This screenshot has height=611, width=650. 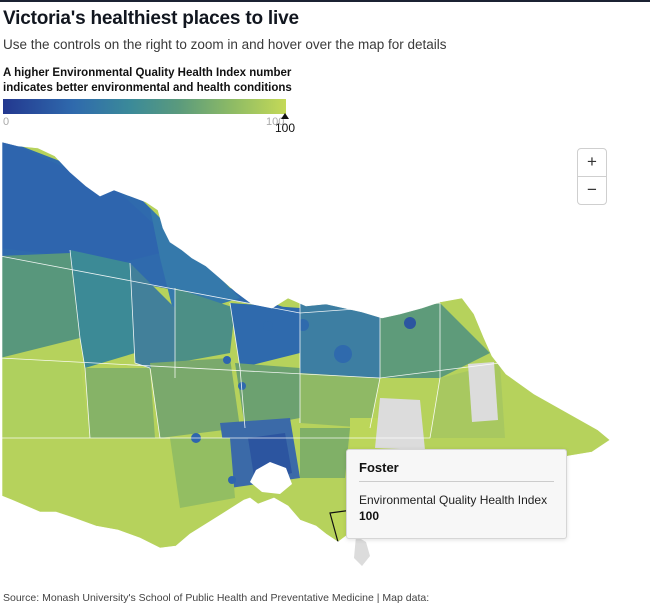 I want to click on zoom-out-button: −, so click(x=592, y=189).